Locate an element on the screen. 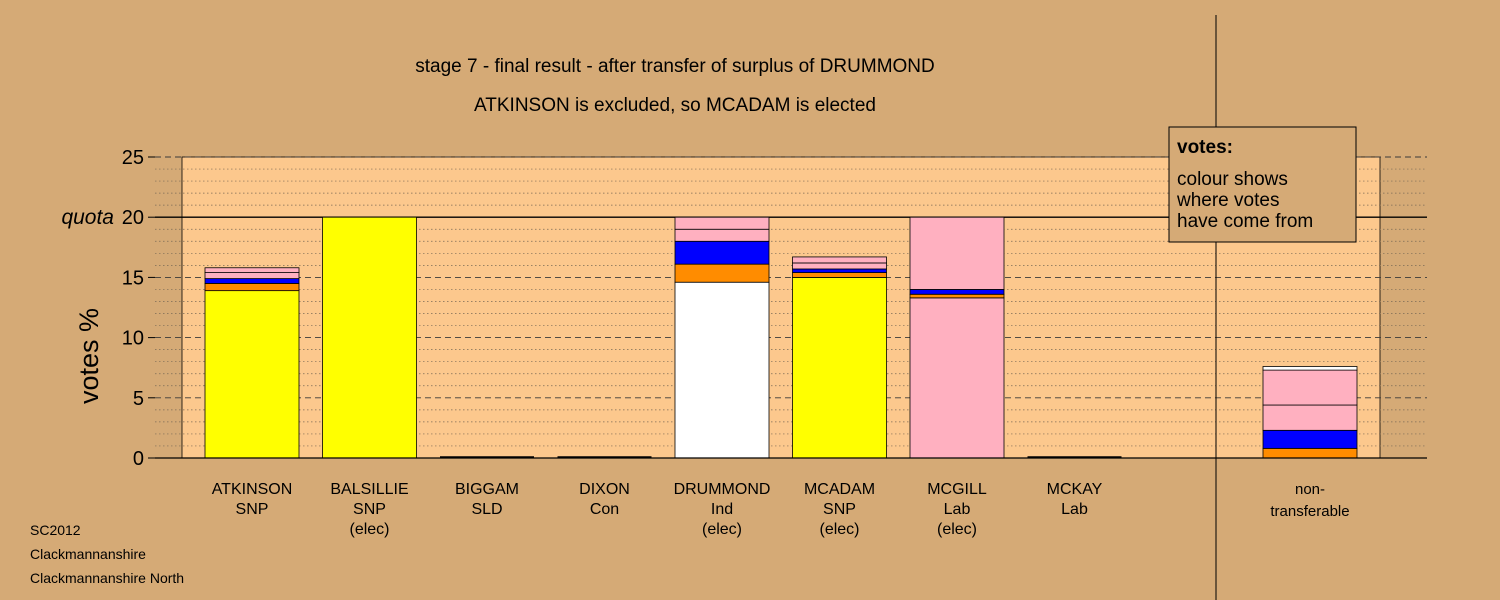 This screenshot has width=1500, height=600. y-tick-label: 20 is located at coordinates (133, 218).